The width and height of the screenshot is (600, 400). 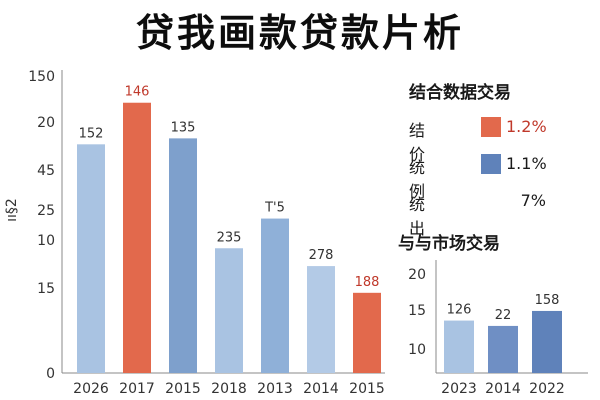 I want to click on legend-item-value: 1.1%, so click(x=526, y=163).